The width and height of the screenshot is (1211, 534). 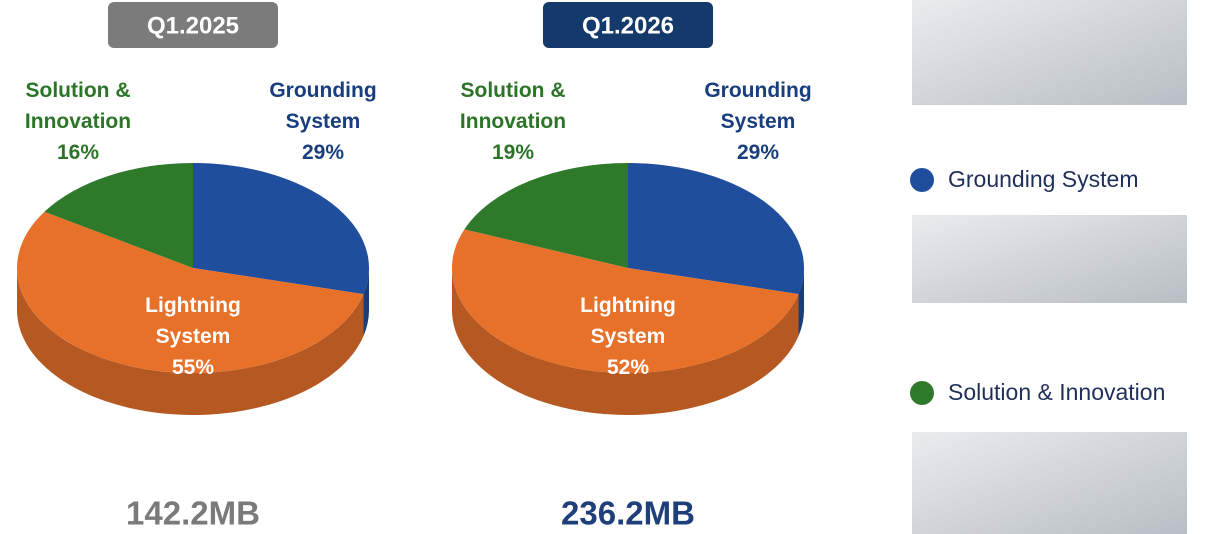 I want to click on slice-percent: 19%, so click(x=513, y=152).